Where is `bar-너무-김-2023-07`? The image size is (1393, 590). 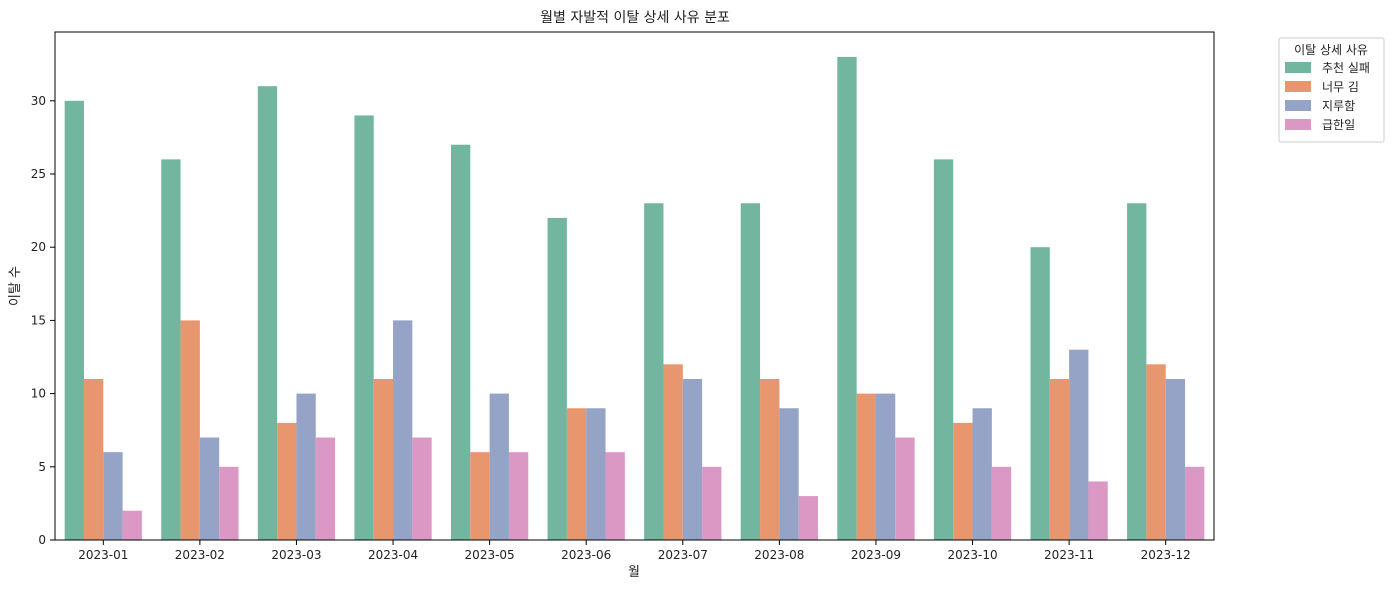 bar-너무-김-2023-07 is located at coordinates (673, 452).